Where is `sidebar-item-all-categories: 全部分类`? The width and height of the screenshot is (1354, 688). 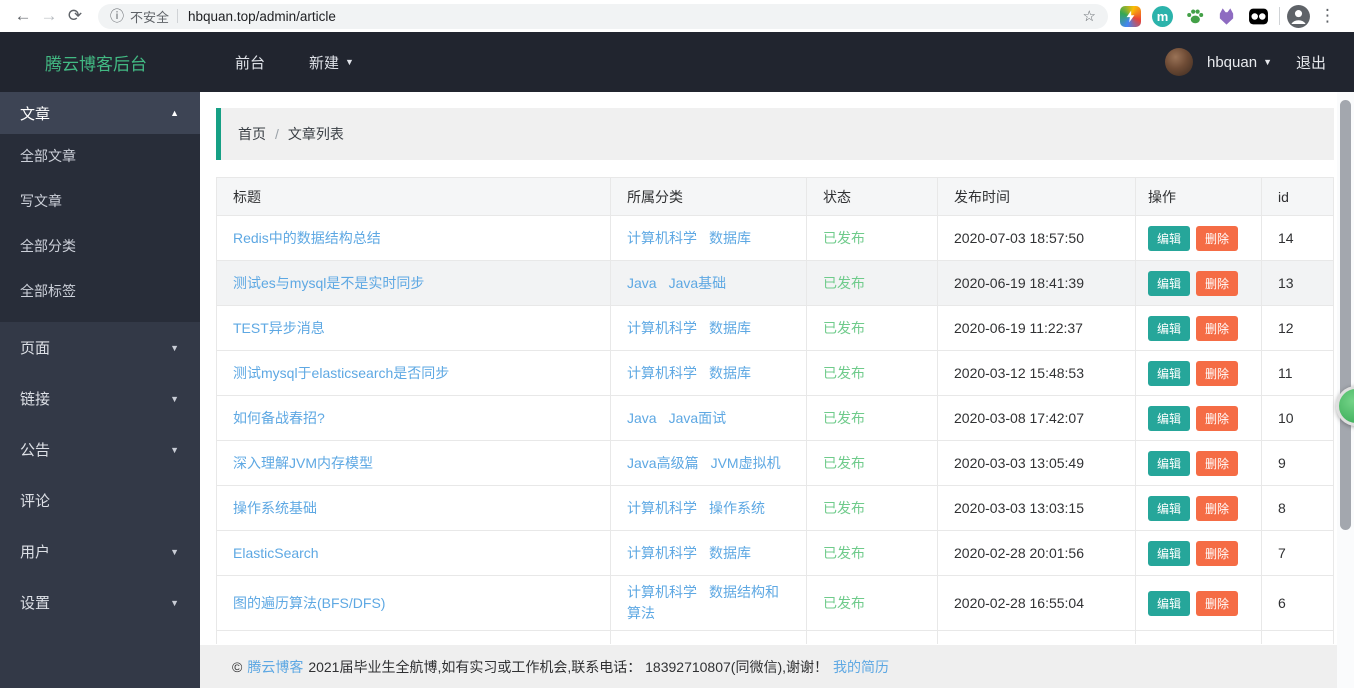
sidebar-item-all-categories: 全部分类 is located at coordinates (48, 246).